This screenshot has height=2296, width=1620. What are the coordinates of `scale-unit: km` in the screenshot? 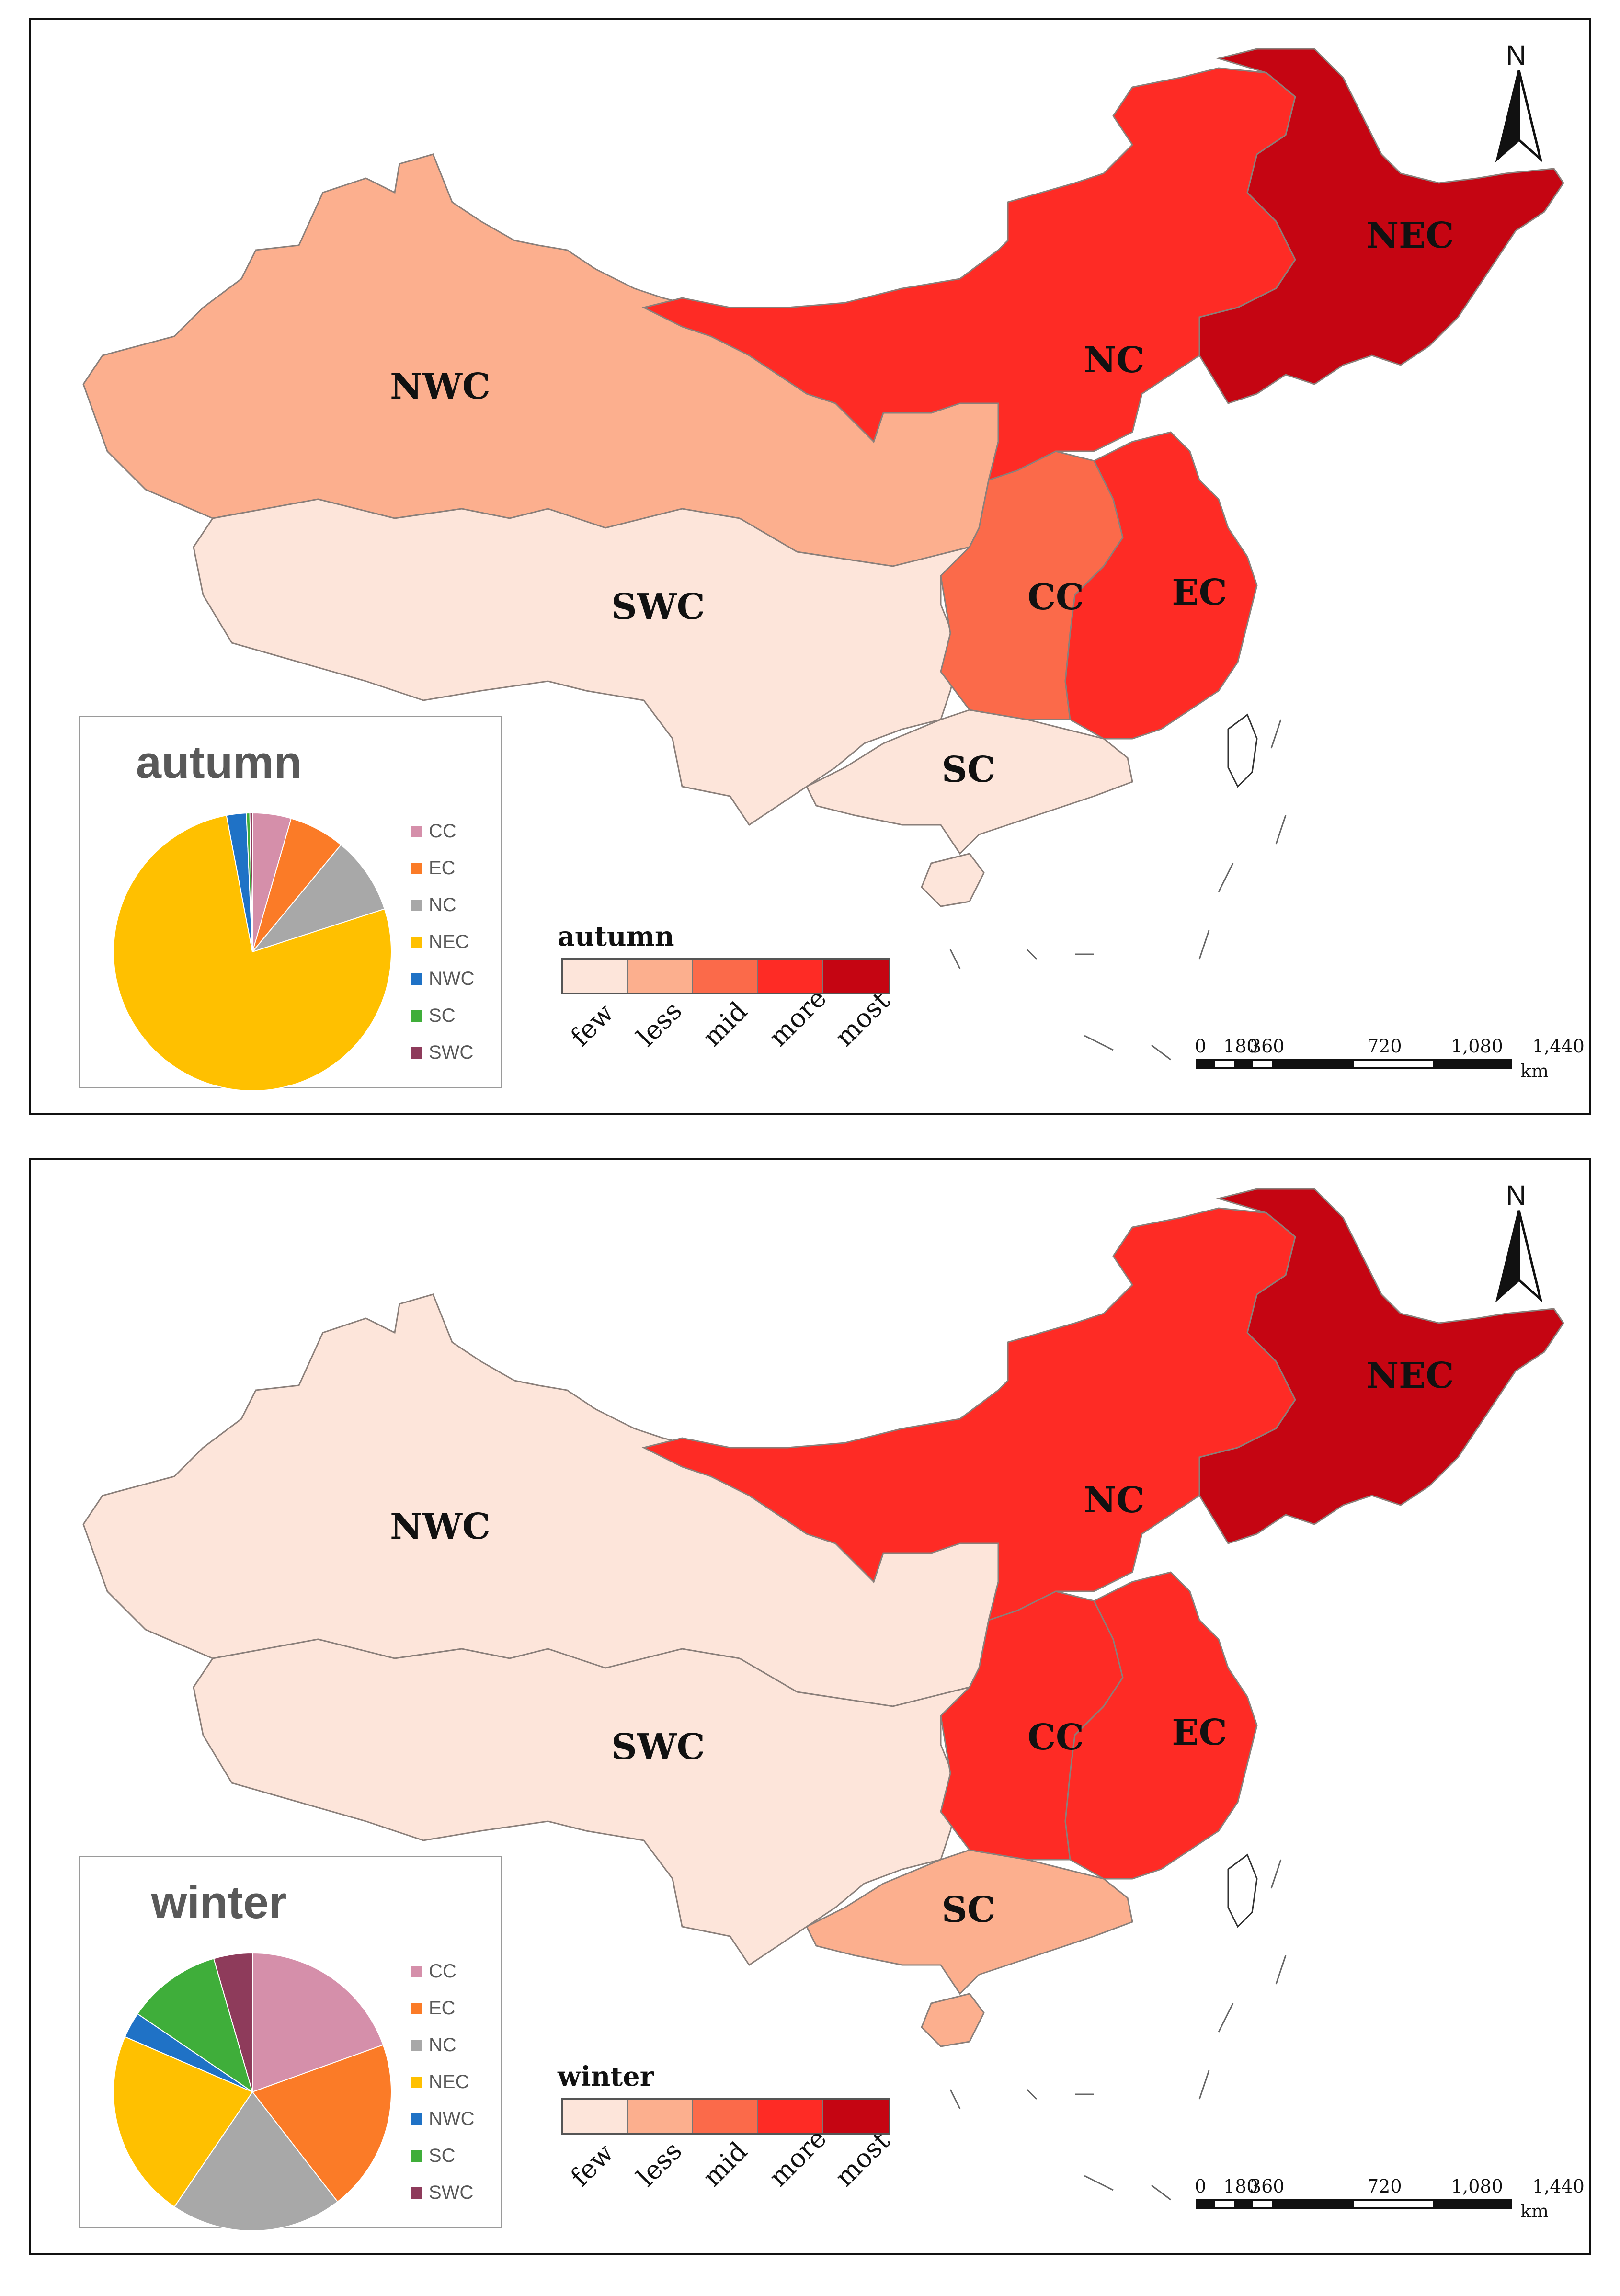 It's located at (1534, 2211).